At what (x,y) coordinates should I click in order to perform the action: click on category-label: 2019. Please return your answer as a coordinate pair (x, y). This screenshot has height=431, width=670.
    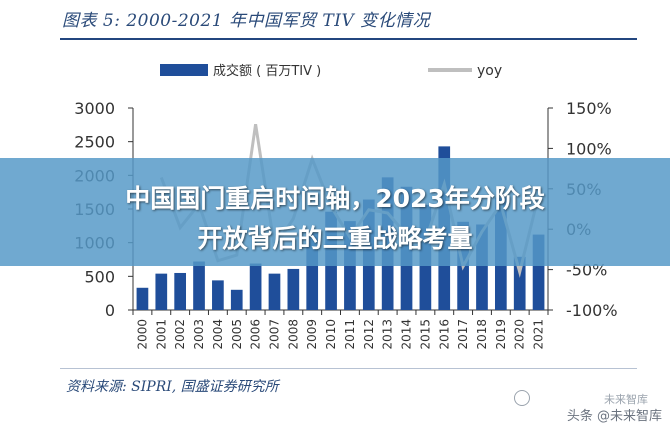
    Looking at the image, I should click on (501, 334).